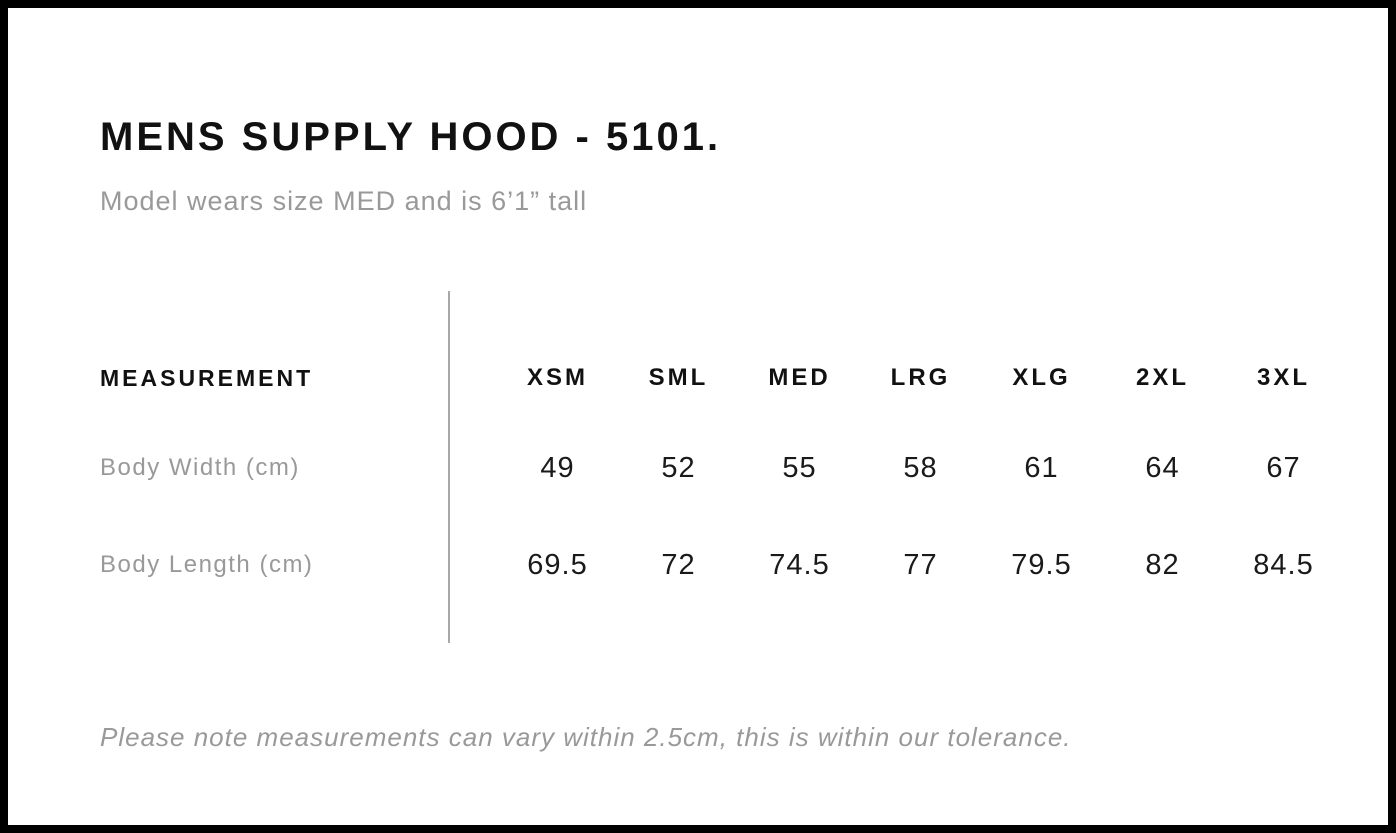  What do you see at coordinates (920, 377) in the screenshot?
I see `size-column-header-lrg: LRG` at bounding box center [920, 377].